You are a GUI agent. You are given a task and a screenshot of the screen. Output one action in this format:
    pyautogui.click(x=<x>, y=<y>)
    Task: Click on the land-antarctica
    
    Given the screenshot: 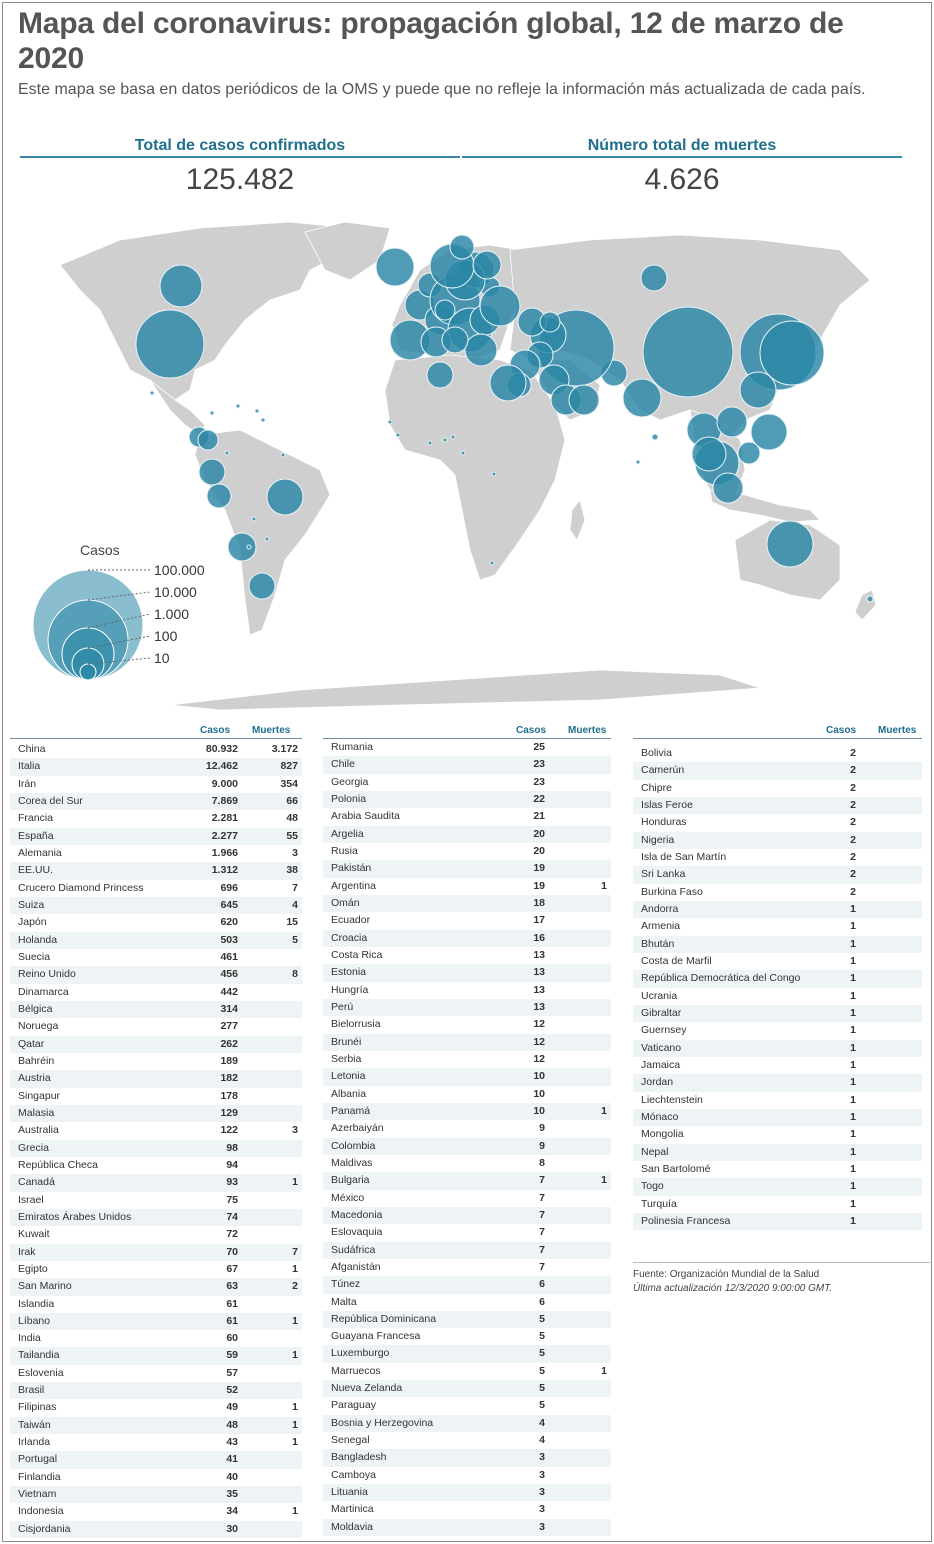 What is the action you would take?
    pyautogui.click(x=465, y=690)
    